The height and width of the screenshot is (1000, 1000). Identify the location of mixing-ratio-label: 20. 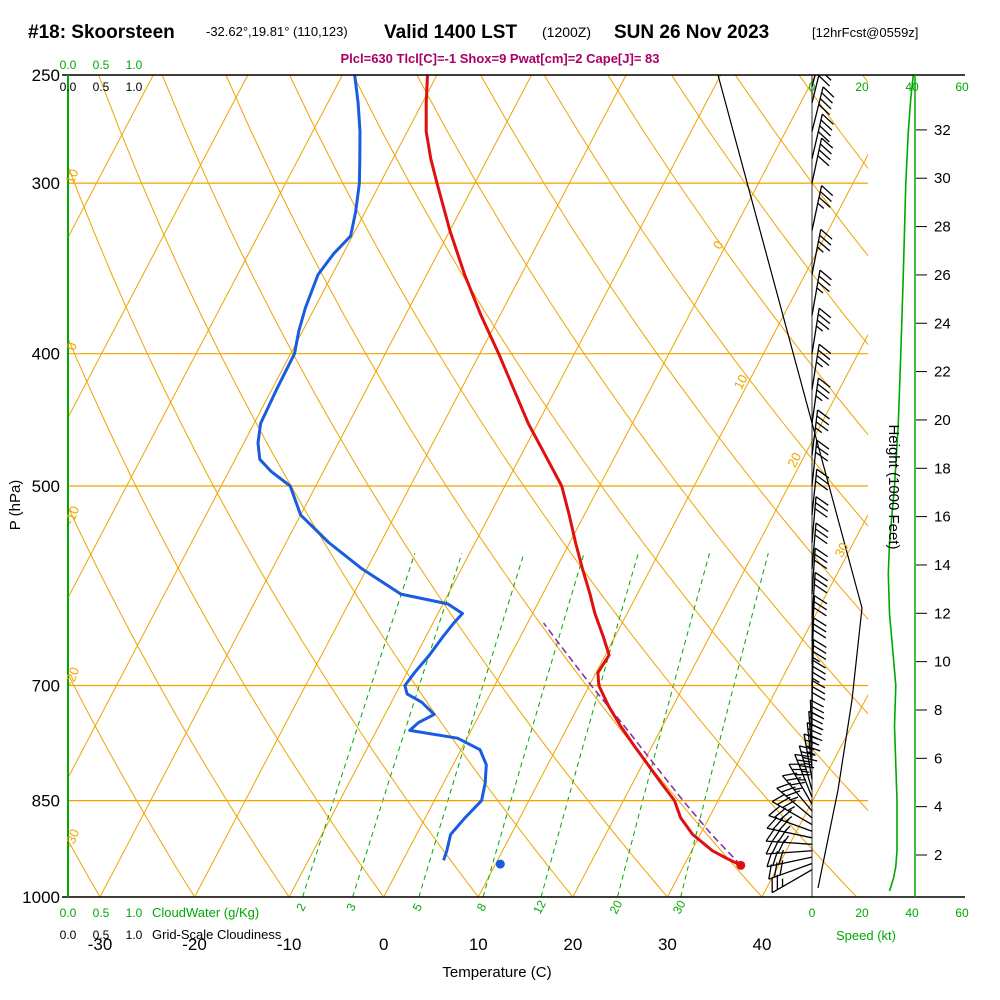
(616, 907).